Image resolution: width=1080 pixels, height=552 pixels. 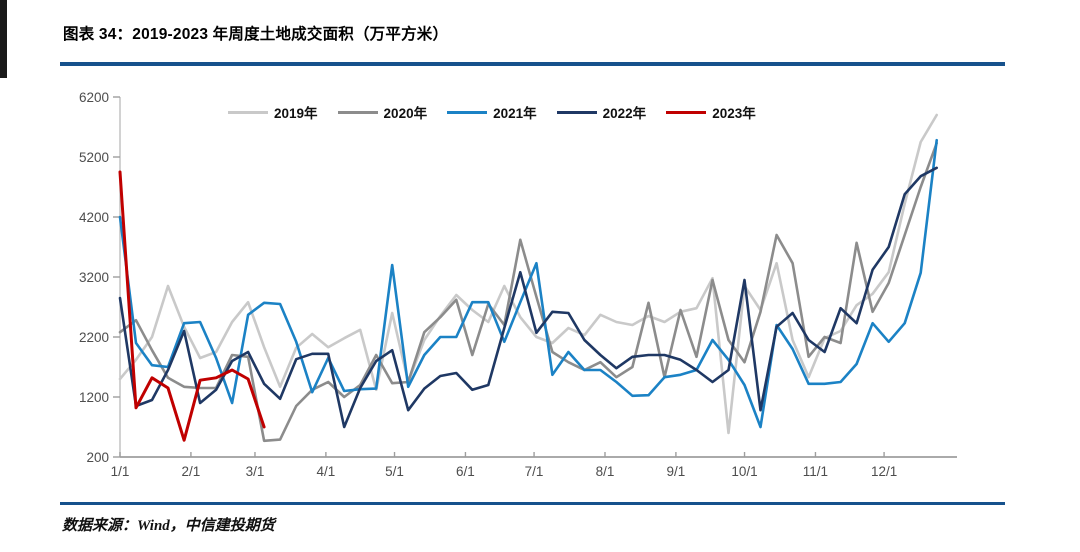 What do you see at coordinates (605, 471) in the screenshot?
I see `x-axis-tick-label: 8/1` at bounding box center [605, 471].